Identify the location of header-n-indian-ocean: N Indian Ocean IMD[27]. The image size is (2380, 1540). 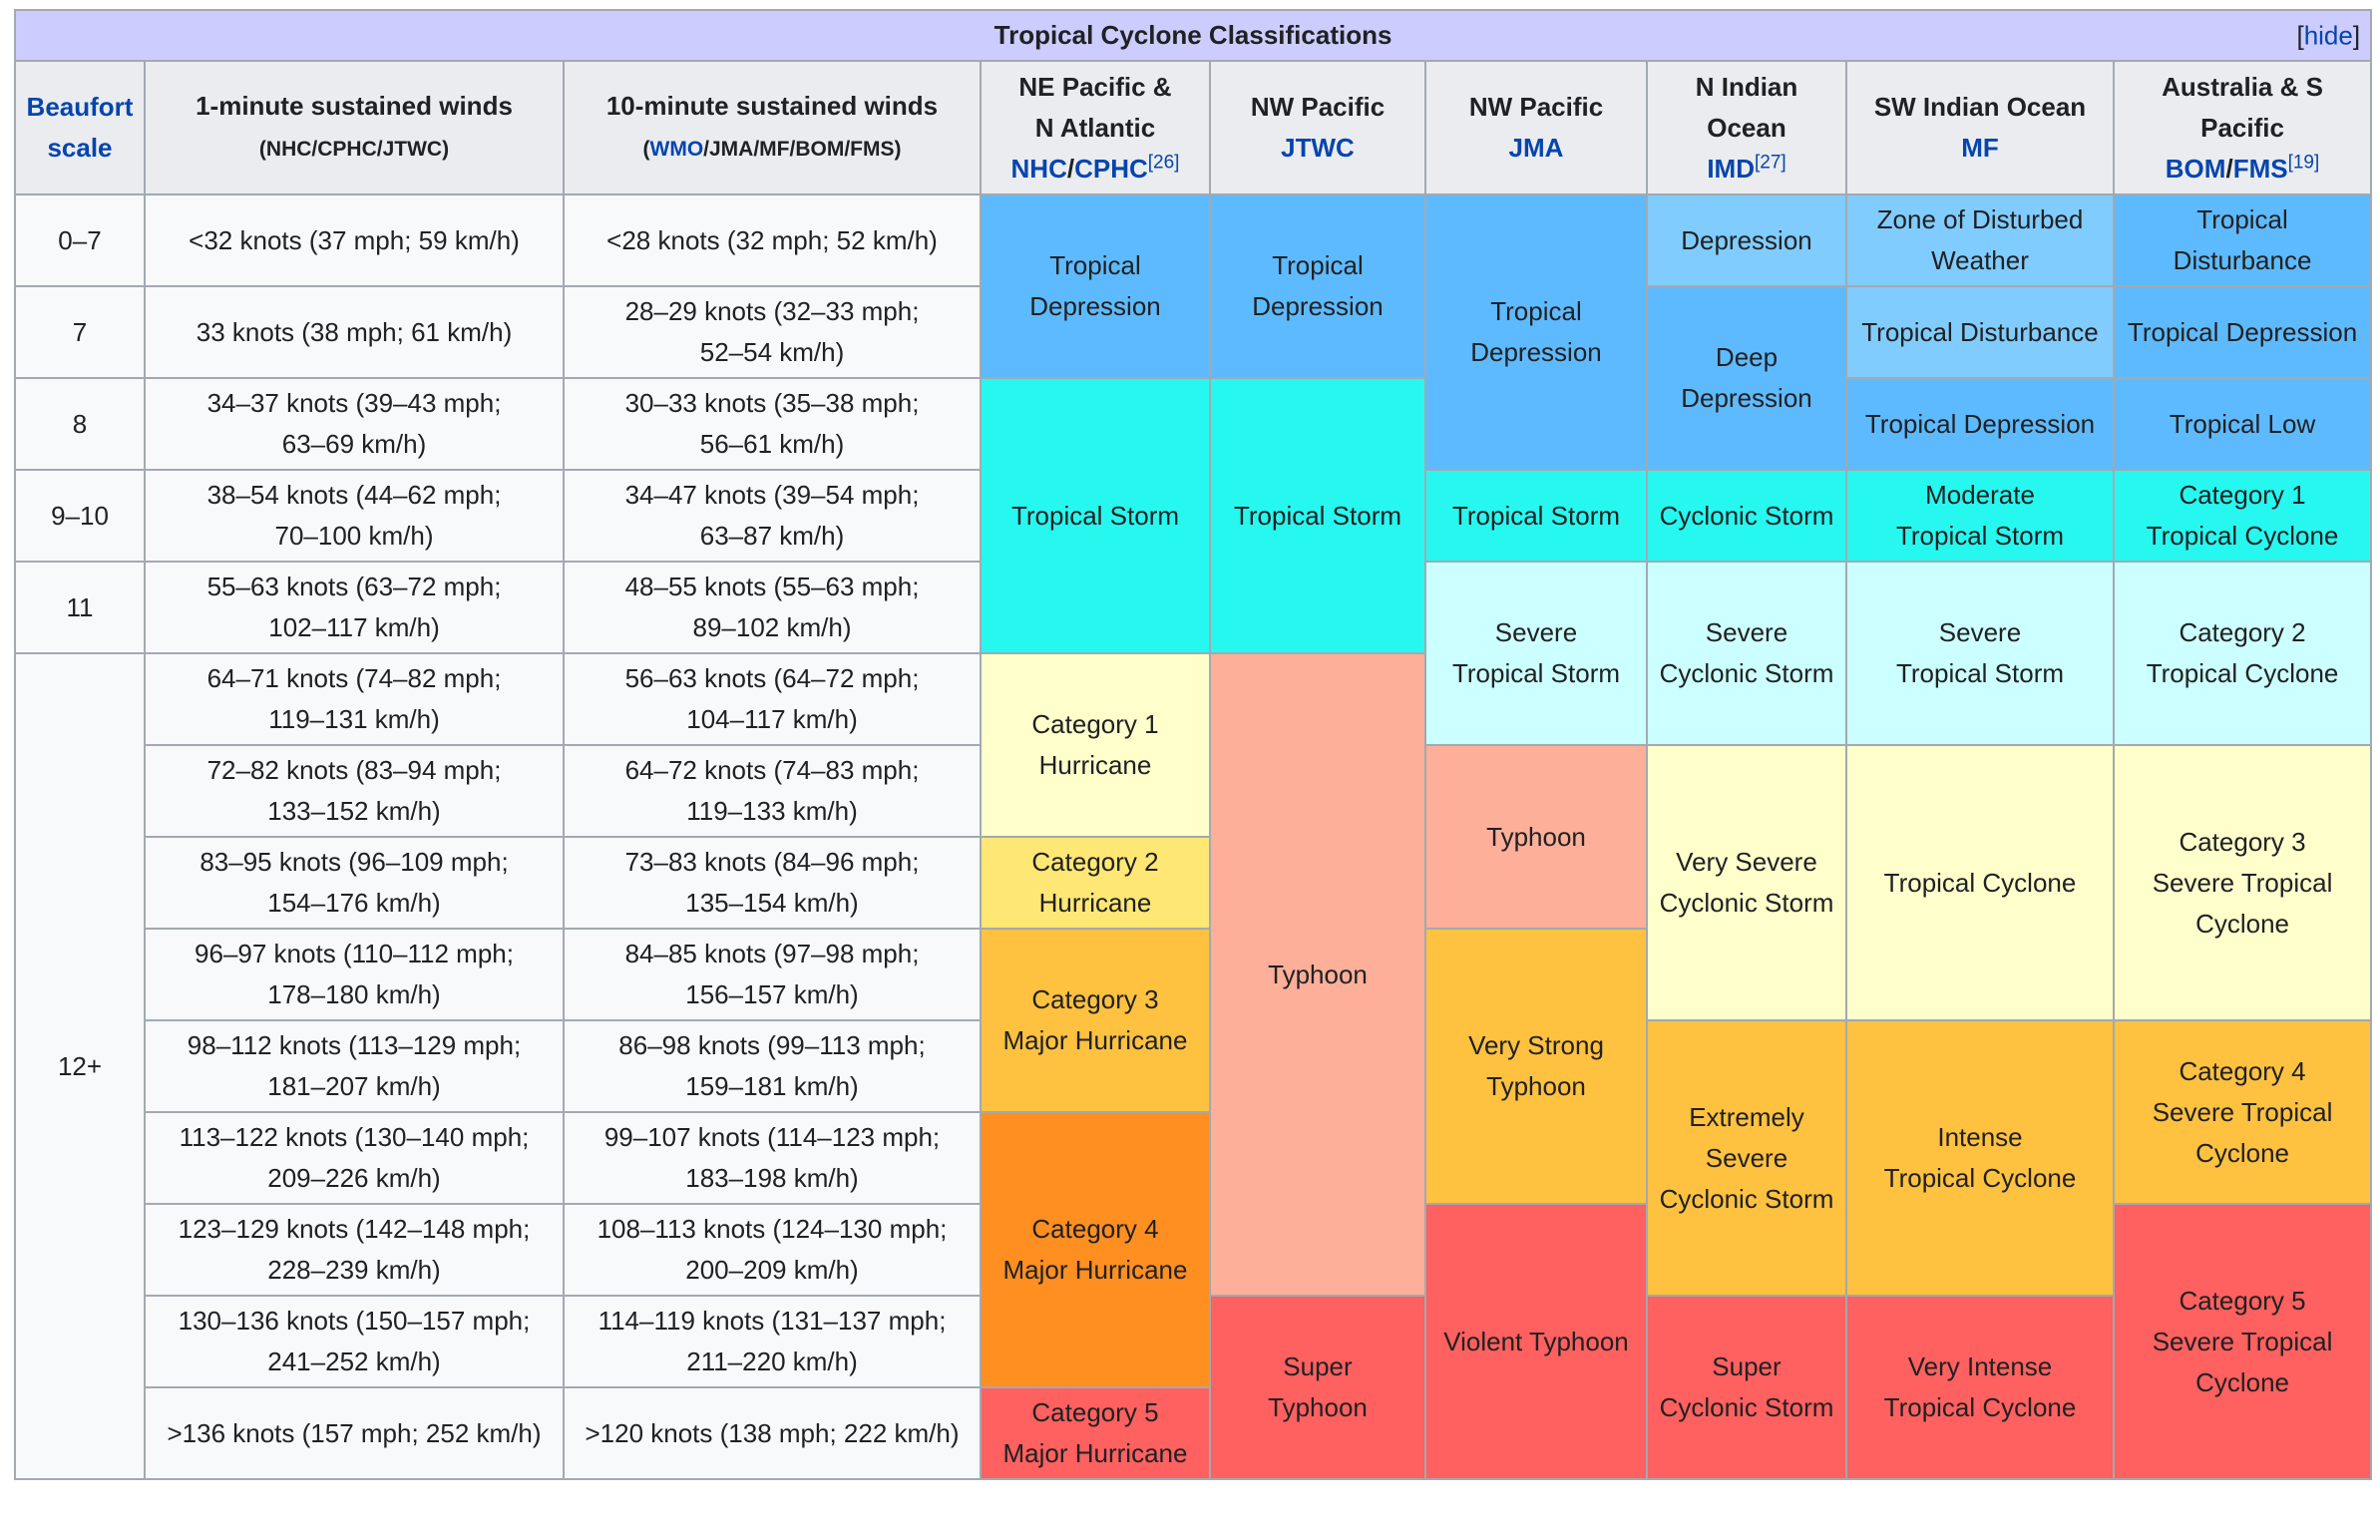
(1747, 127).